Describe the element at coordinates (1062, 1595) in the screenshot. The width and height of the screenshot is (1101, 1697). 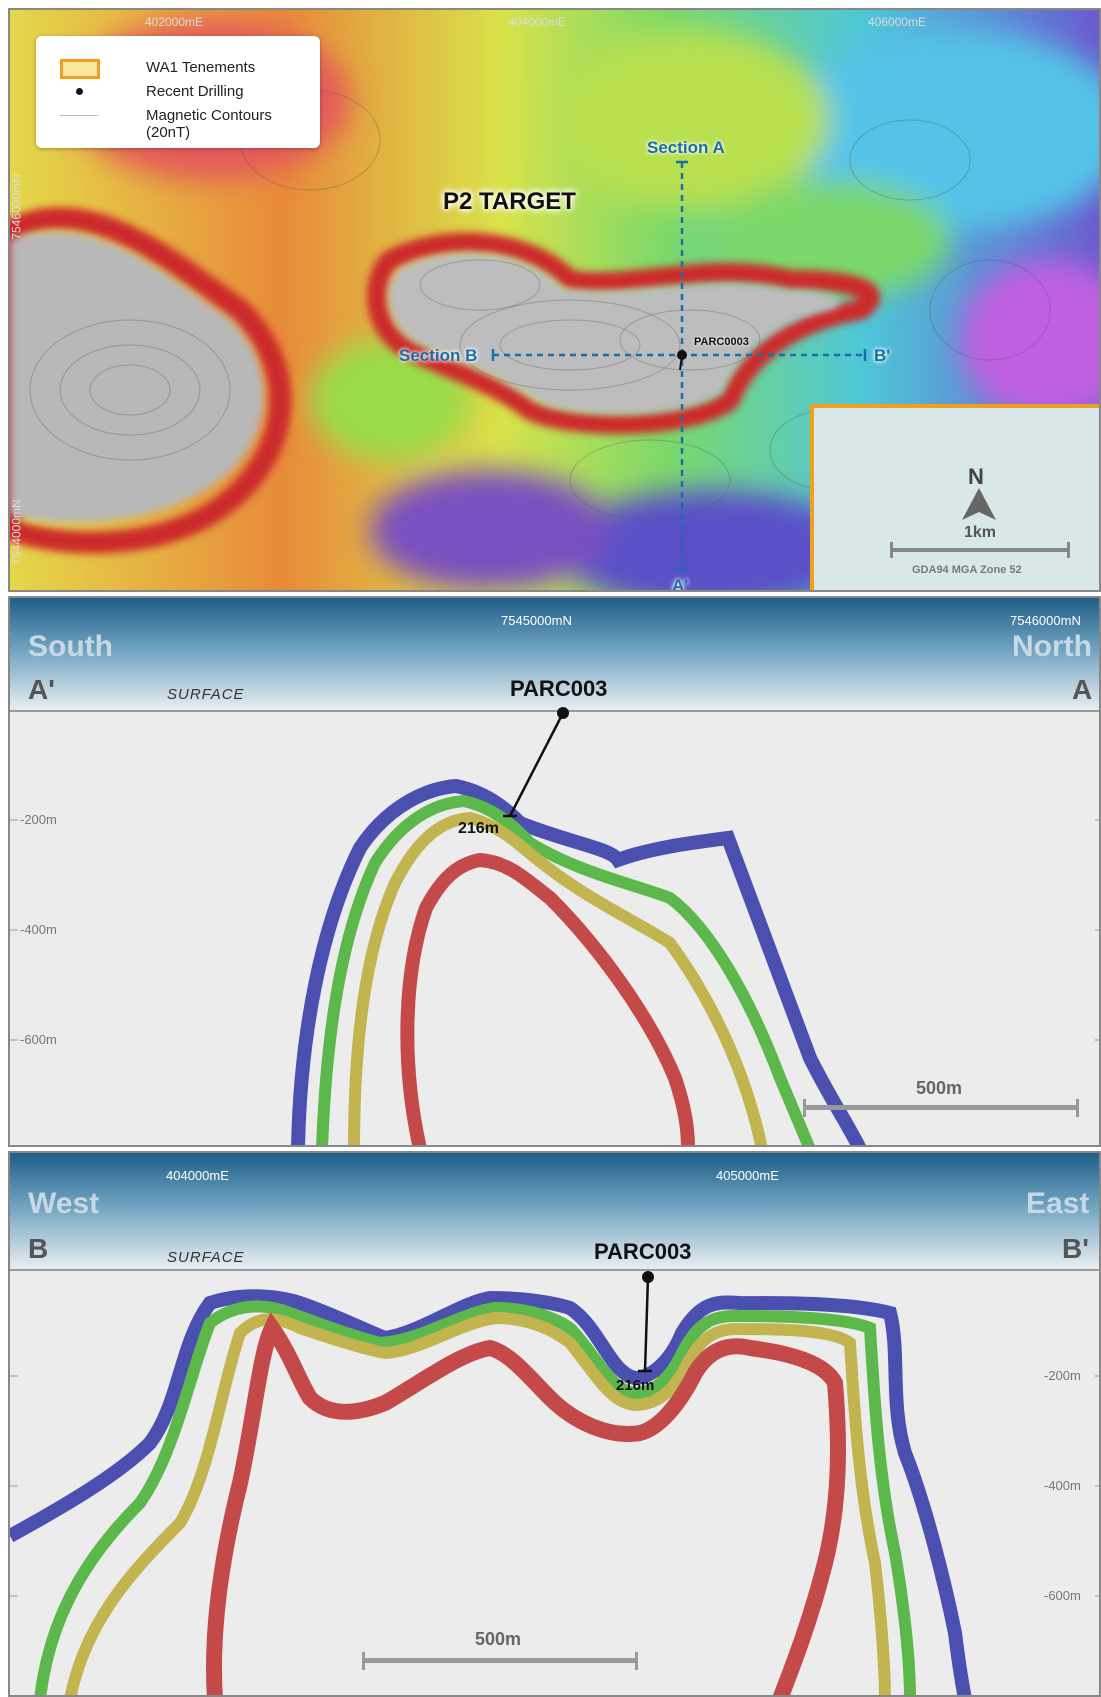
I see `section-b-depth-tick-3: -600m` at that location.